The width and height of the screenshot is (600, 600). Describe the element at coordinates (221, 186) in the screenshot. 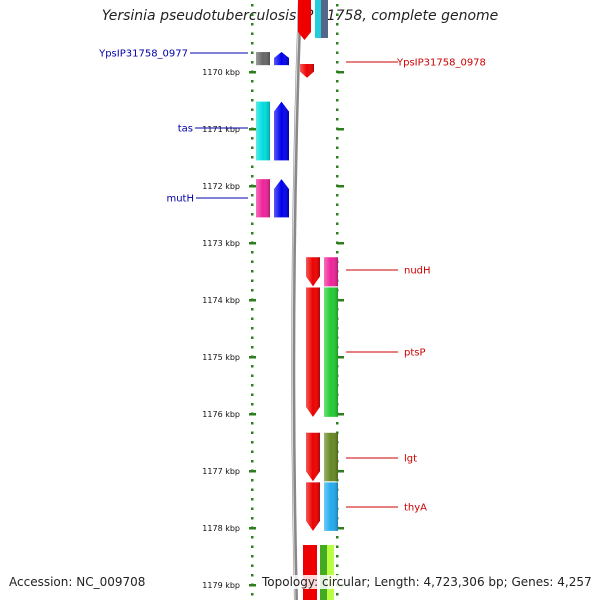

I see `ruler-tick-label: 1172 kbp` at that location.